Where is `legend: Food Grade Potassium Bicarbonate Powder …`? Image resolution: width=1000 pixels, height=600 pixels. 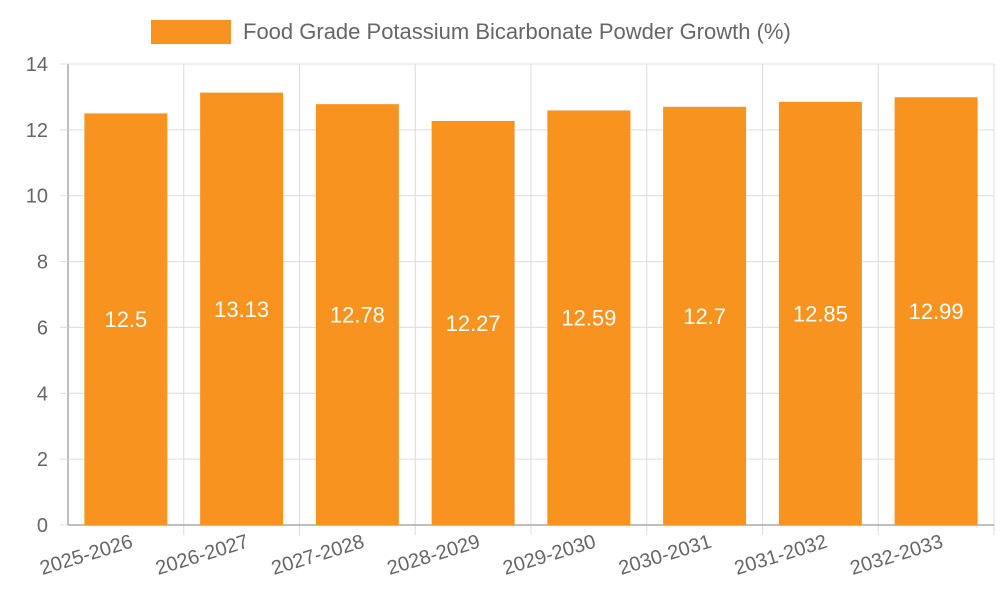 legend: Food Grade Potassium Bicarbonate Powder … is located at coordinates (471, 31).